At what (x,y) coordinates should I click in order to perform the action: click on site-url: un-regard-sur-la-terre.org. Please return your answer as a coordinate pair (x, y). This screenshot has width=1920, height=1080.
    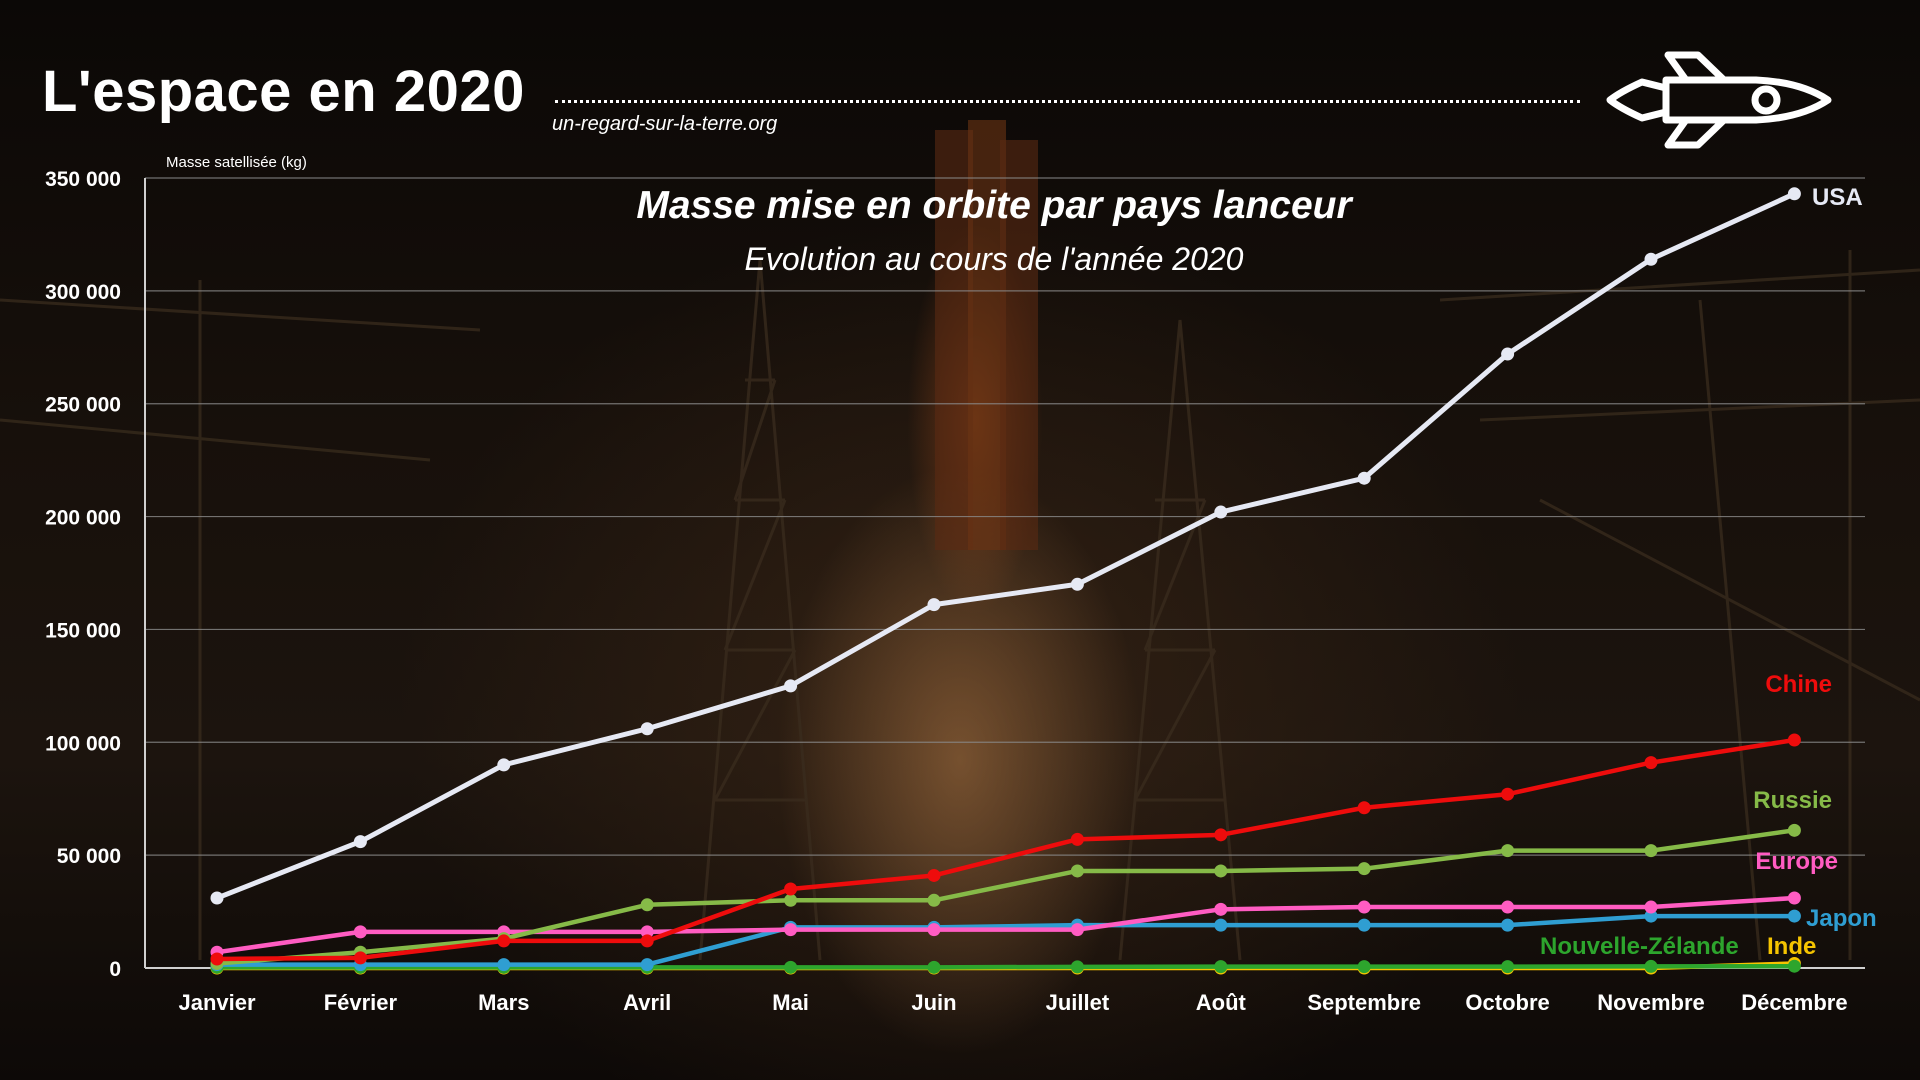
    Looking at the image, I should click on (665, 124).